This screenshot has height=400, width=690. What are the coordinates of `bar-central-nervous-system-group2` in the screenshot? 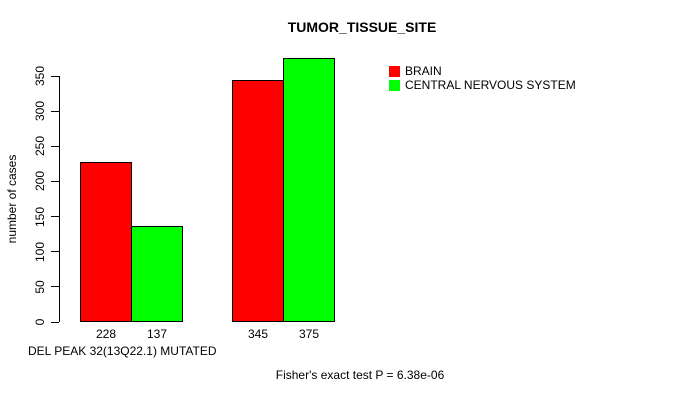 It's located at (309, 190).